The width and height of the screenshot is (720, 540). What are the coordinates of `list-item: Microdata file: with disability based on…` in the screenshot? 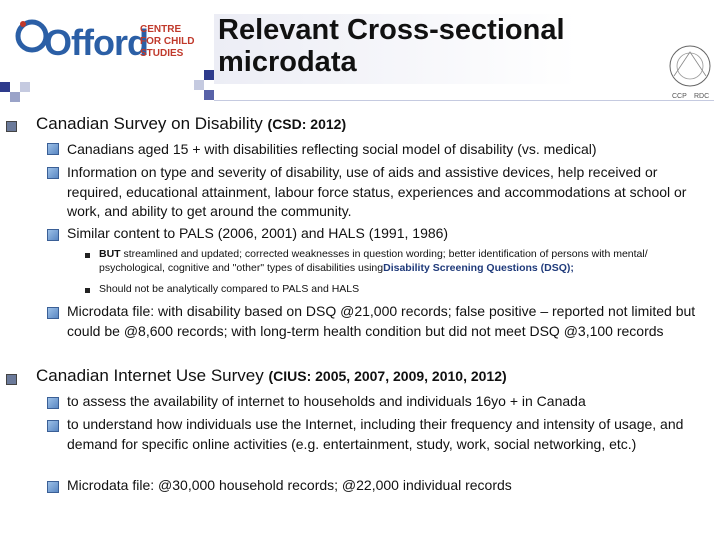 It's located at (381, 321).